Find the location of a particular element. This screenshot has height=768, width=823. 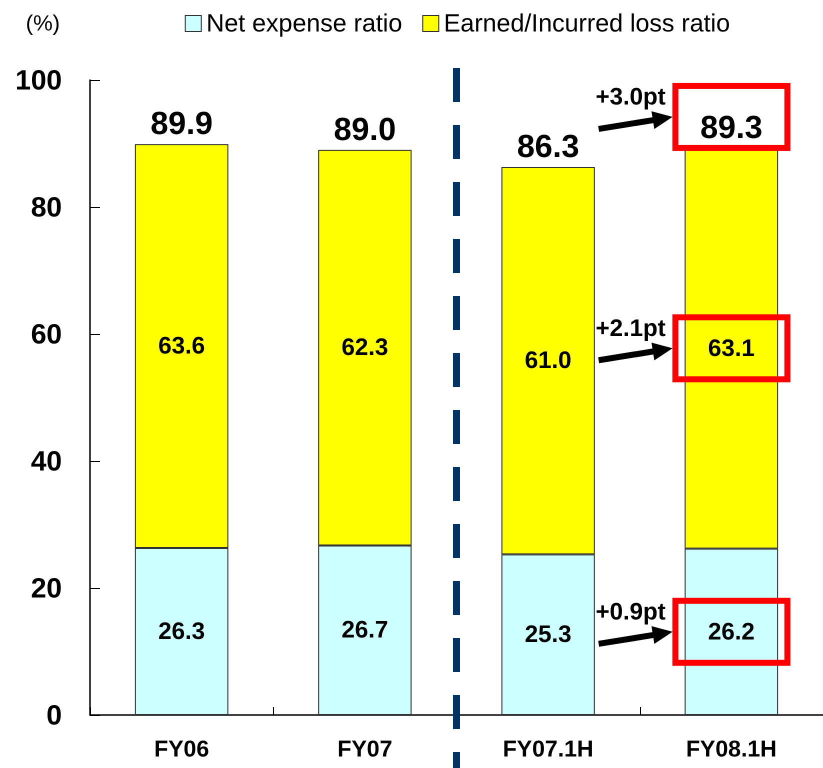

data-label: 25.3 is located at coordinates (548, 634).